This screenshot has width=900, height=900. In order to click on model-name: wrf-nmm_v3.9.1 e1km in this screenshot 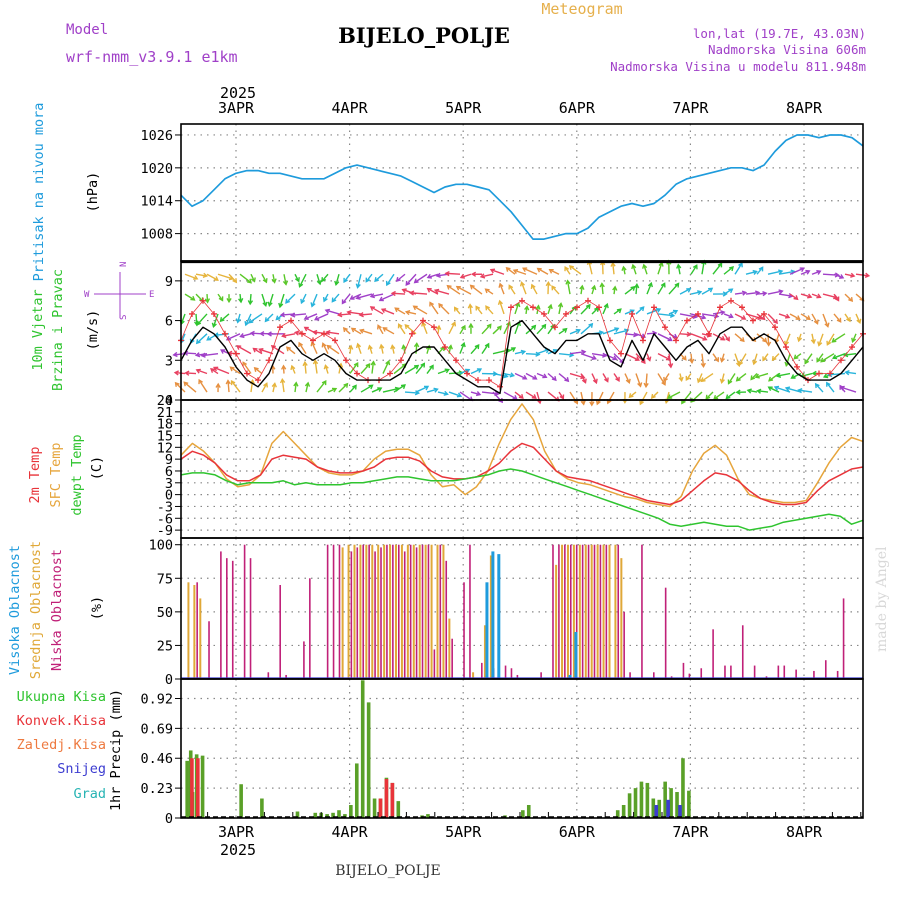, I will do `click(152, 57)`.